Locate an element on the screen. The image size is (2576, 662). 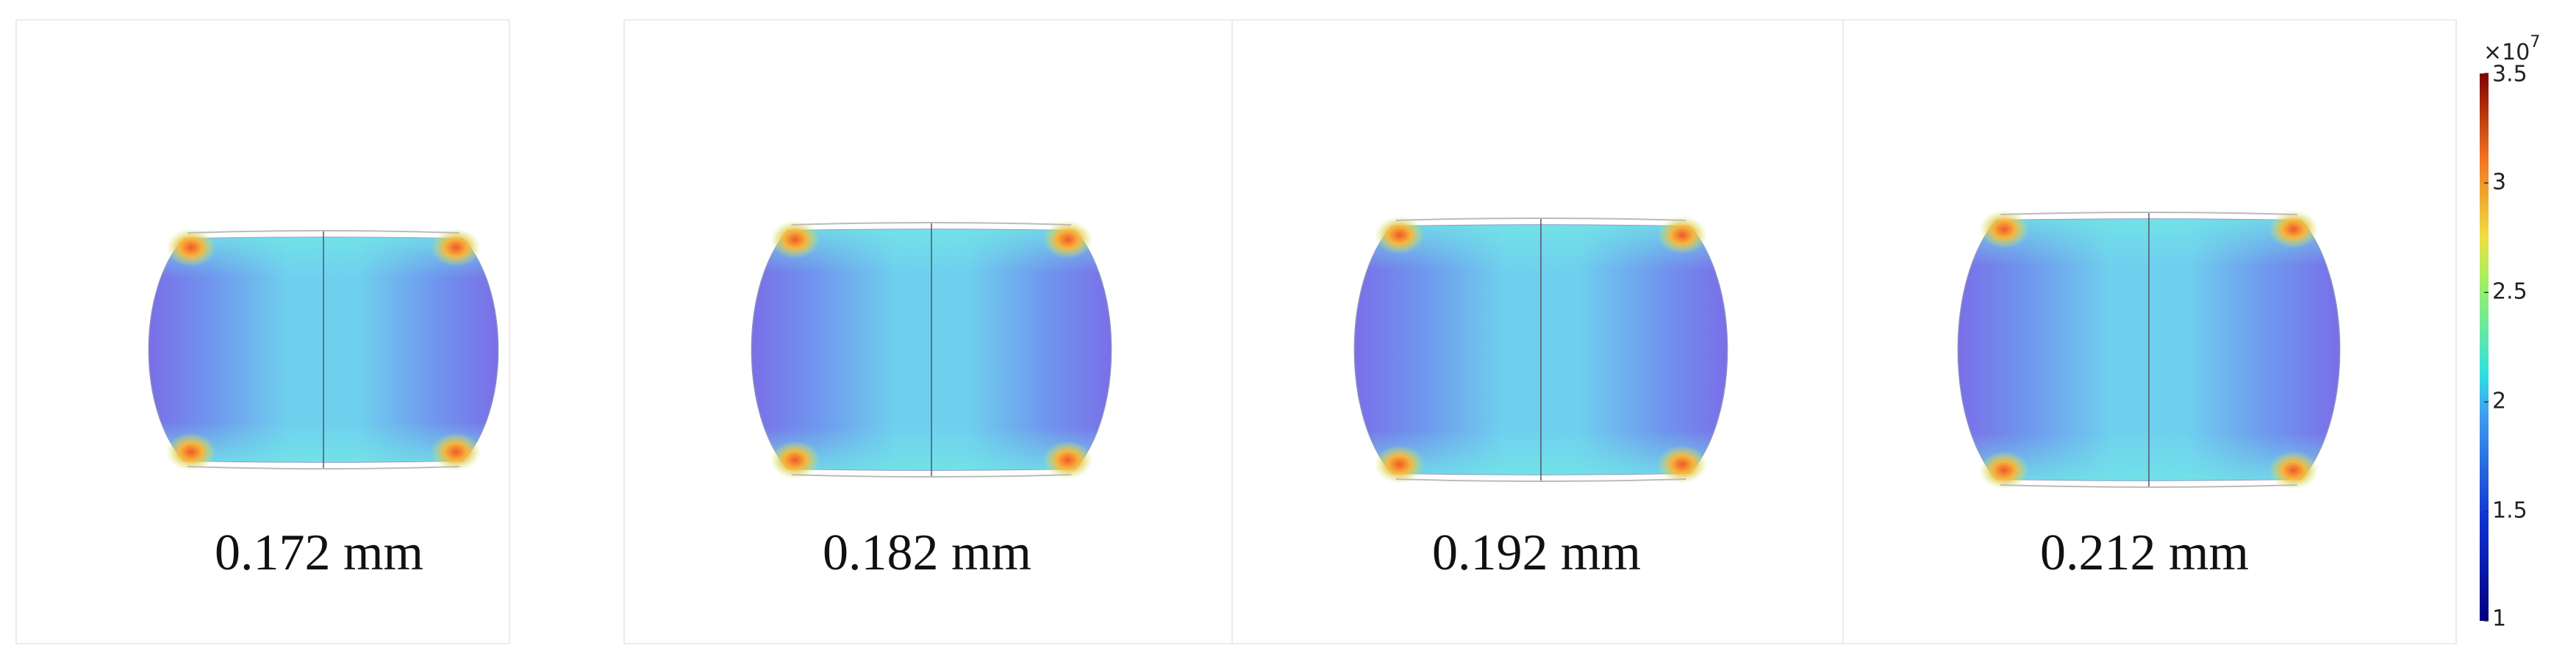
multiplier: ×10 is located at coordinates (2507, 53).